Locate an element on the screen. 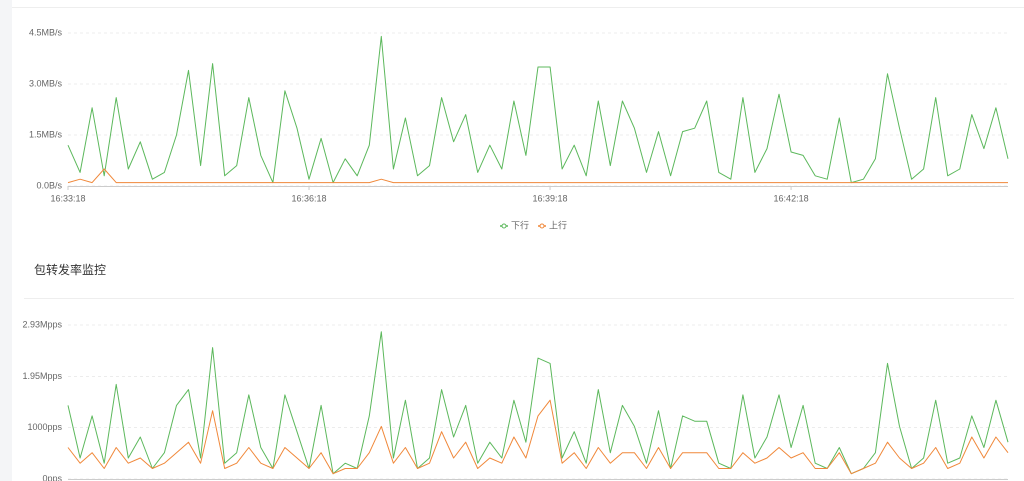 The width and height of the screenshot is (1024, 481). y-tick-label: 4.5MB/s is located at coordinates (46, 32).